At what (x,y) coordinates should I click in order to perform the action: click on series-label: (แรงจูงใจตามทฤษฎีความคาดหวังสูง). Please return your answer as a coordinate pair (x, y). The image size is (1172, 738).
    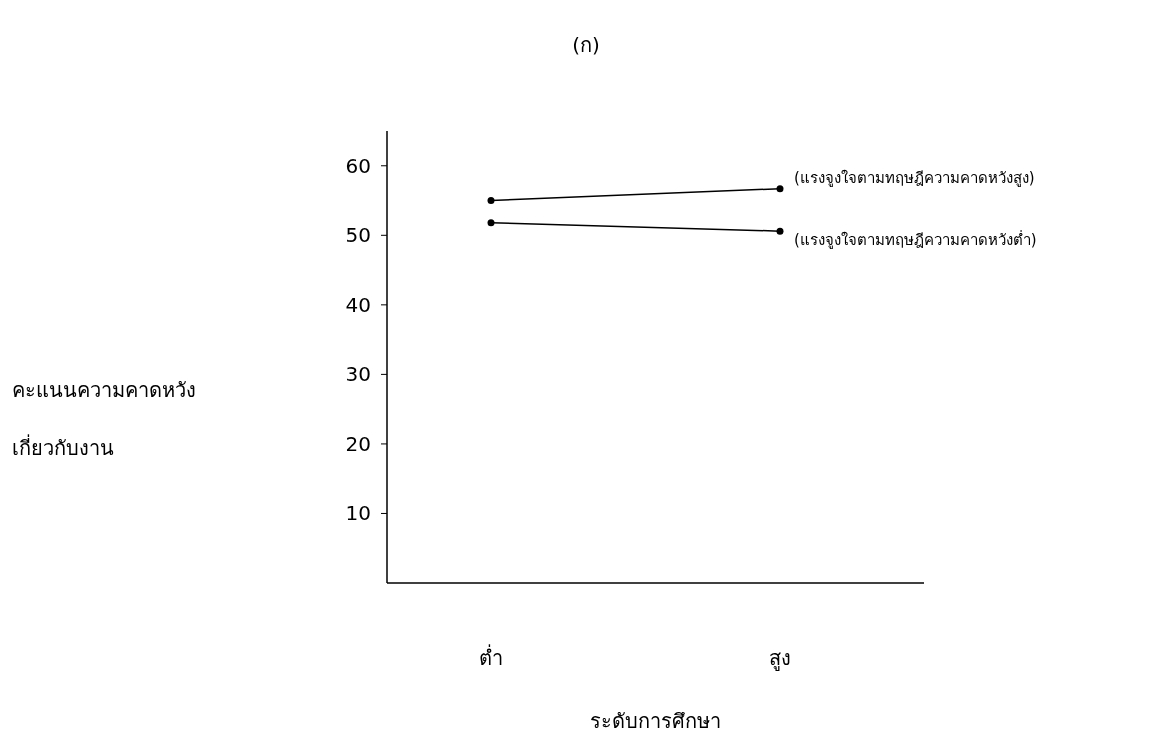
    Looking at the image, I should click on (914, 177).